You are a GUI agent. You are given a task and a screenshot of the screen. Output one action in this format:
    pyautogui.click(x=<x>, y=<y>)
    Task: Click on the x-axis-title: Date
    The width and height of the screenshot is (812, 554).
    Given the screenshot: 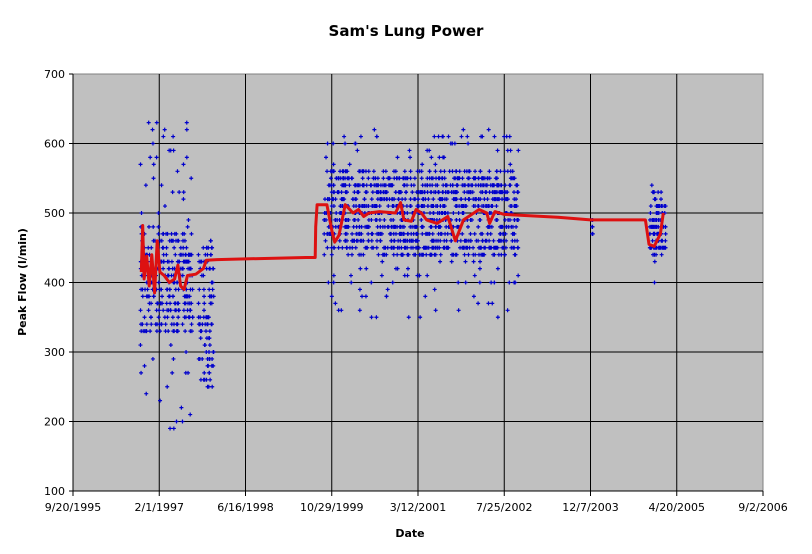 What is the action you would take?
    pyautogui.click(x=409, y=533)
    